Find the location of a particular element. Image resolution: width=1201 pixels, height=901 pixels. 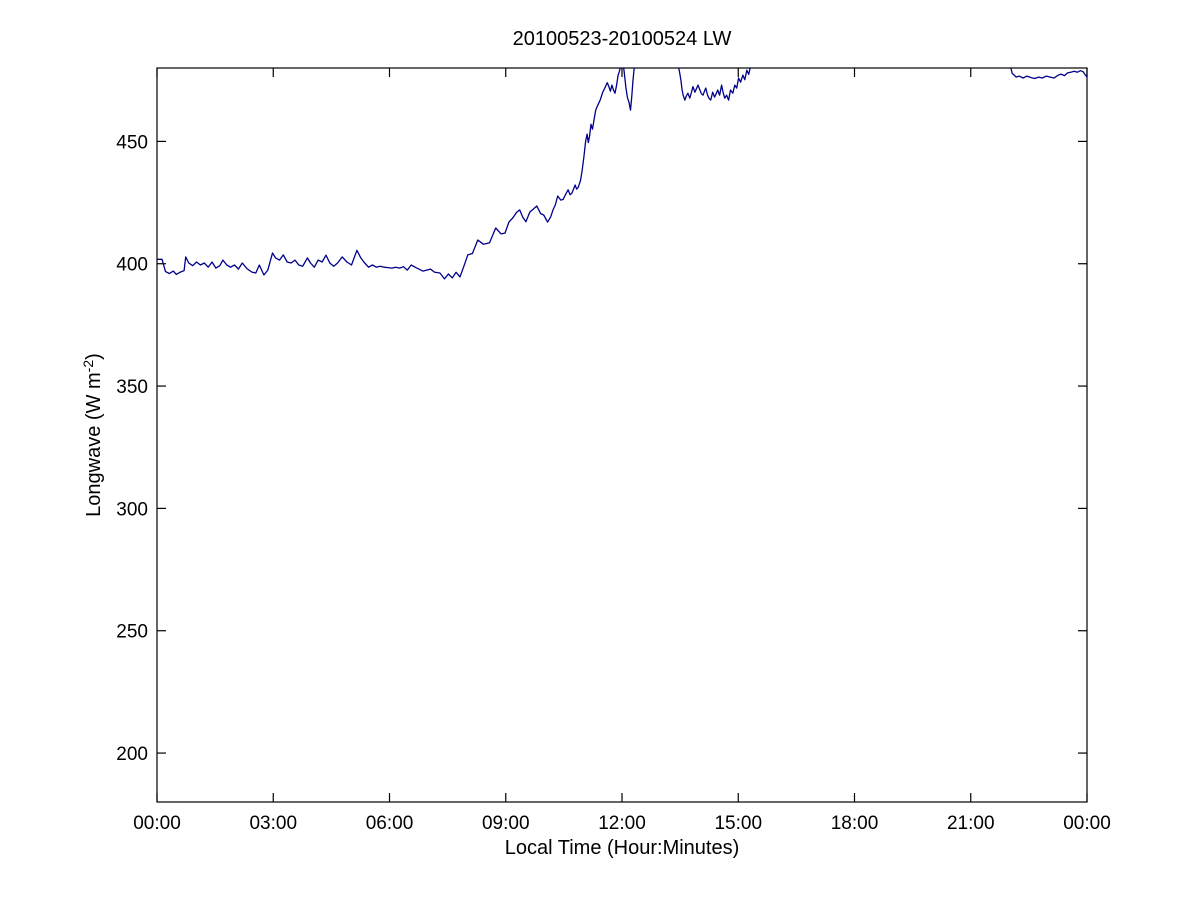

y-tick-label: 200 is located at coordinates (132, 754).